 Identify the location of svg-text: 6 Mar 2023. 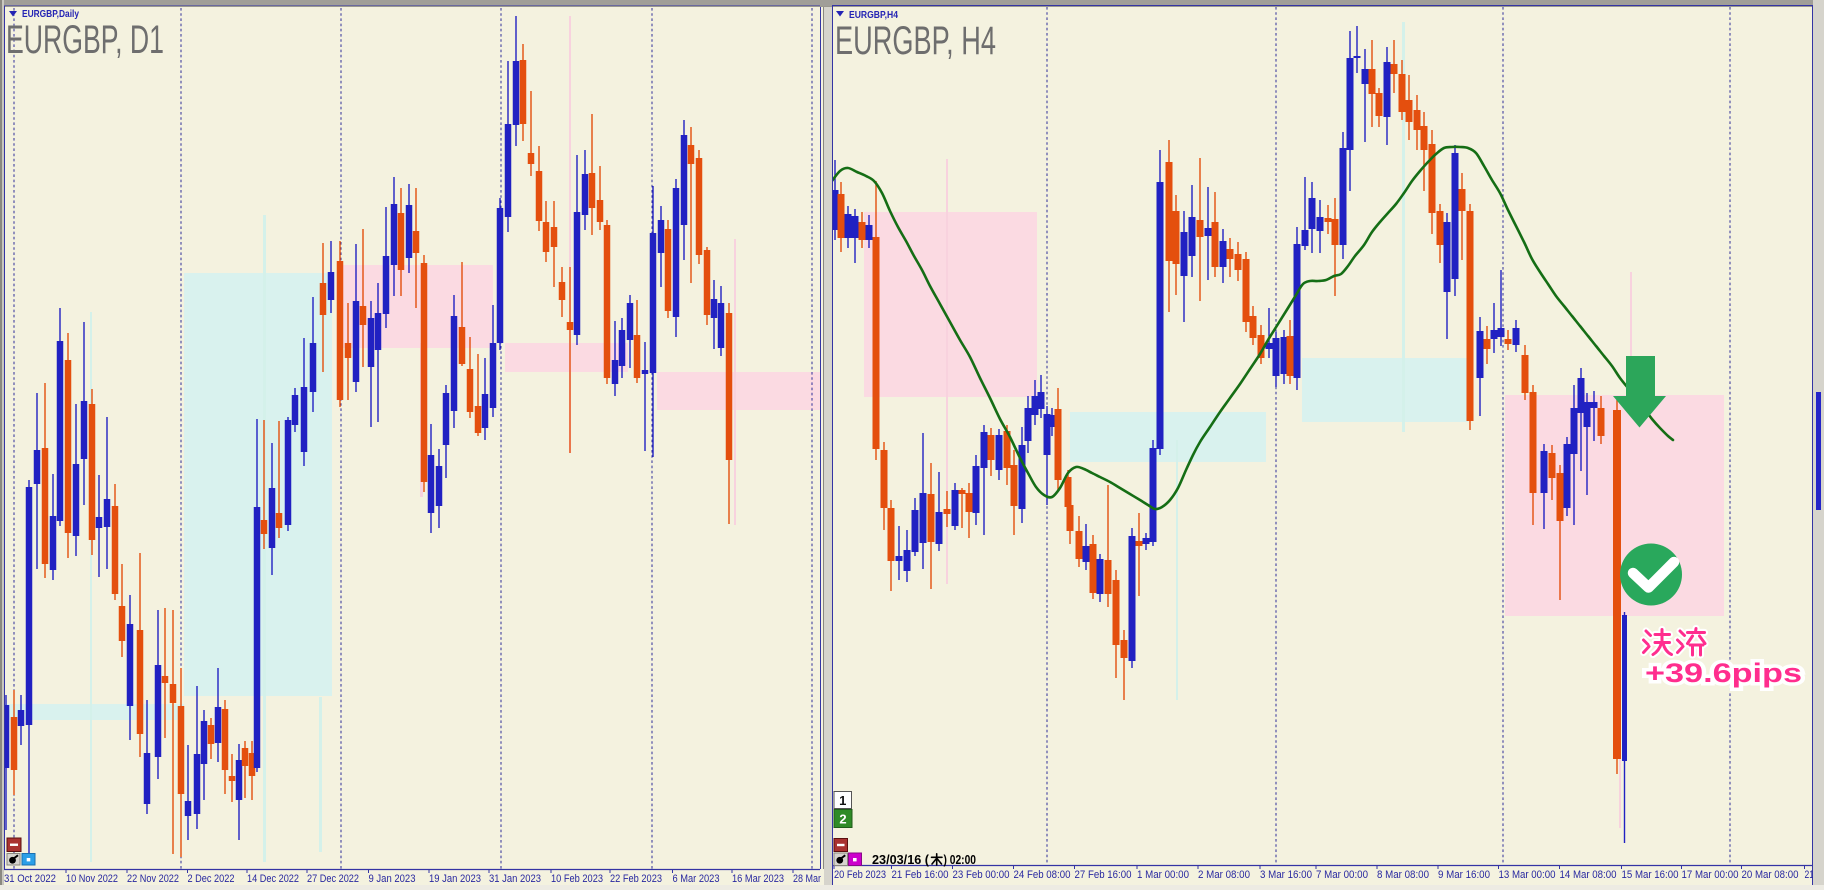
(696, 879).